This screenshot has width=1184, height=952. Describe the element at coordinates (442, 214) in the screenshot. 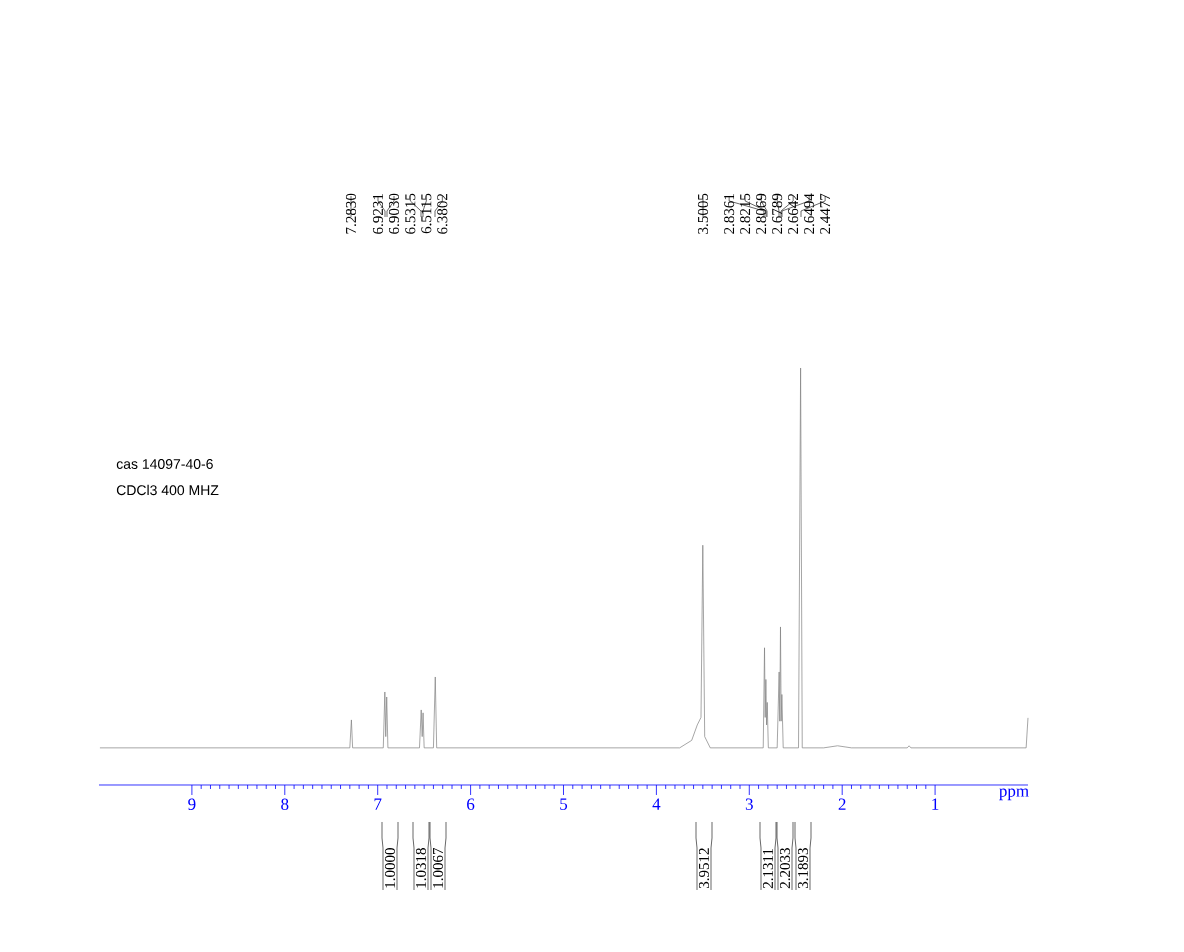

I see `text: 6.3802` at that location.